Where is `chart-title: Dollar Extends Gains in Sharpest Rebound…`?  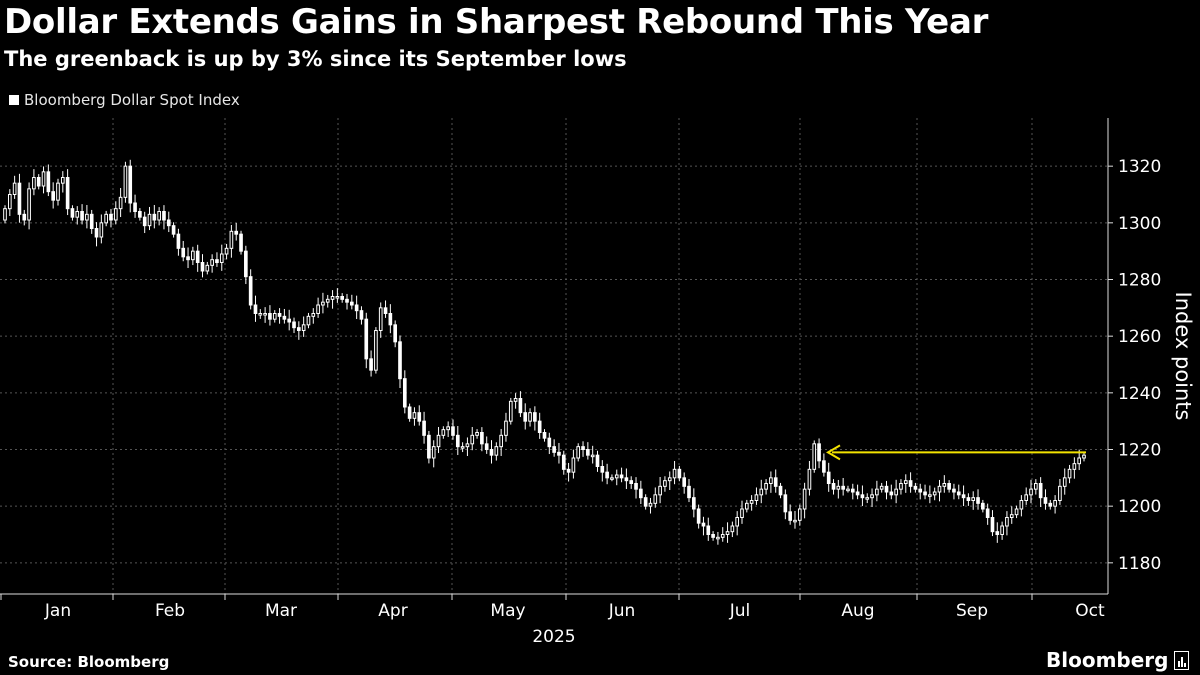 chart-title: Dollar Extends Gains in Sharpest Rebound… is located at coordinates (496, 22).